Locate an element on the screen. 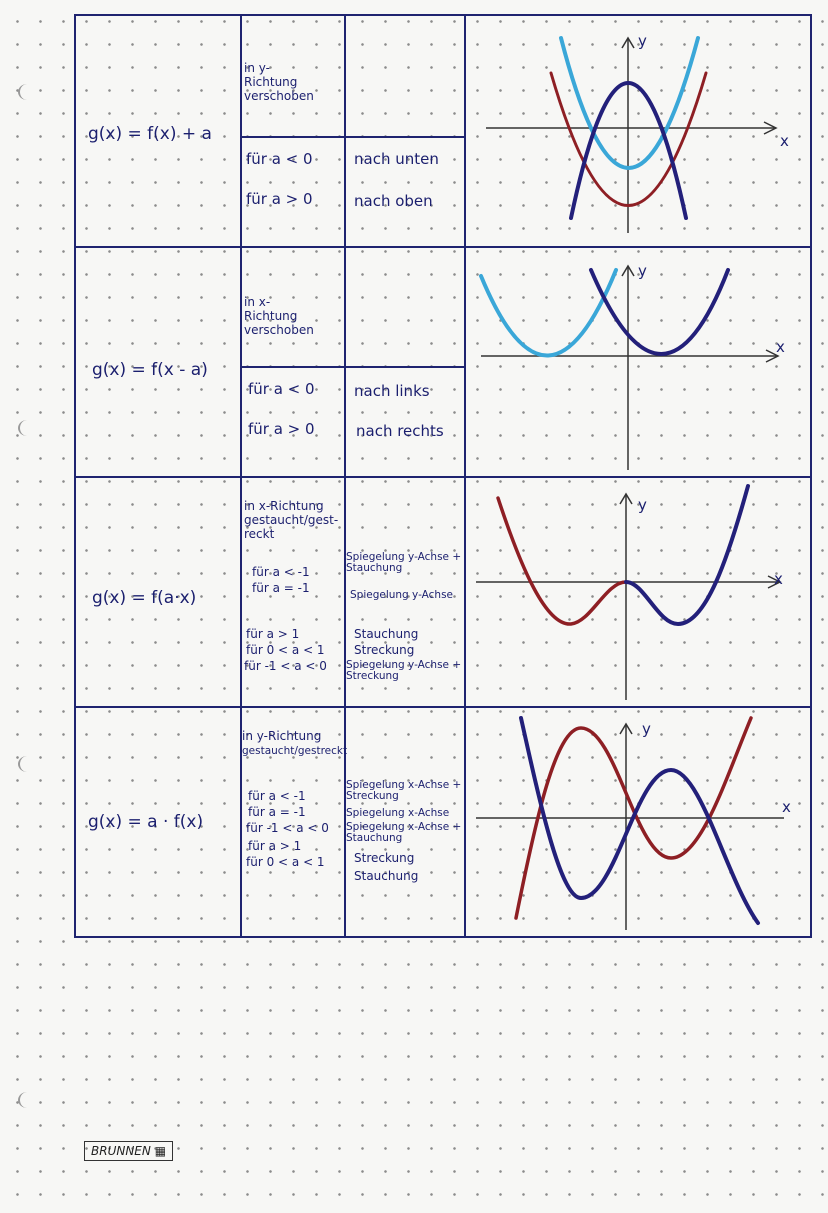  effect-text: Spiegelung x-Achse is located at coordinates (398, 813).